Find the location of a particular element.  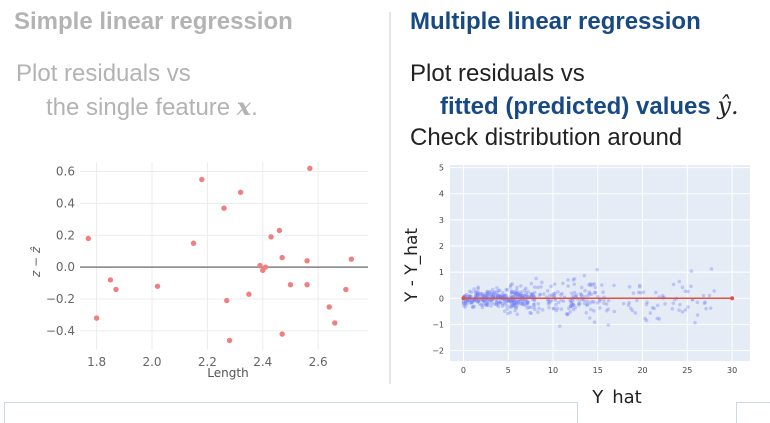

left-chart-xtick-label: 2.2 is located at coordinates (207, 362).